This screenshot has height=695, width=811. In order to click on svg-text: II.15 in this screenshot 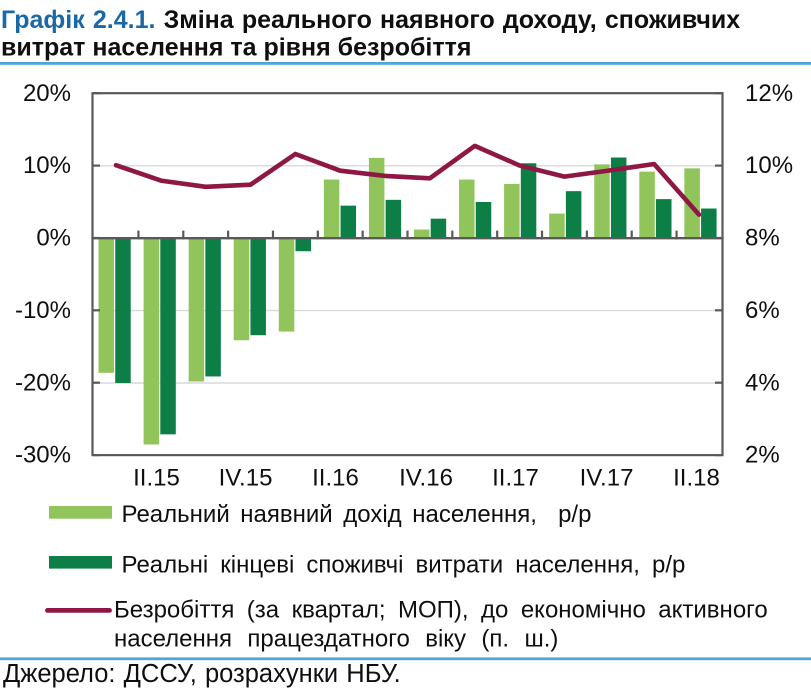, I will do `click(156, 478)`.